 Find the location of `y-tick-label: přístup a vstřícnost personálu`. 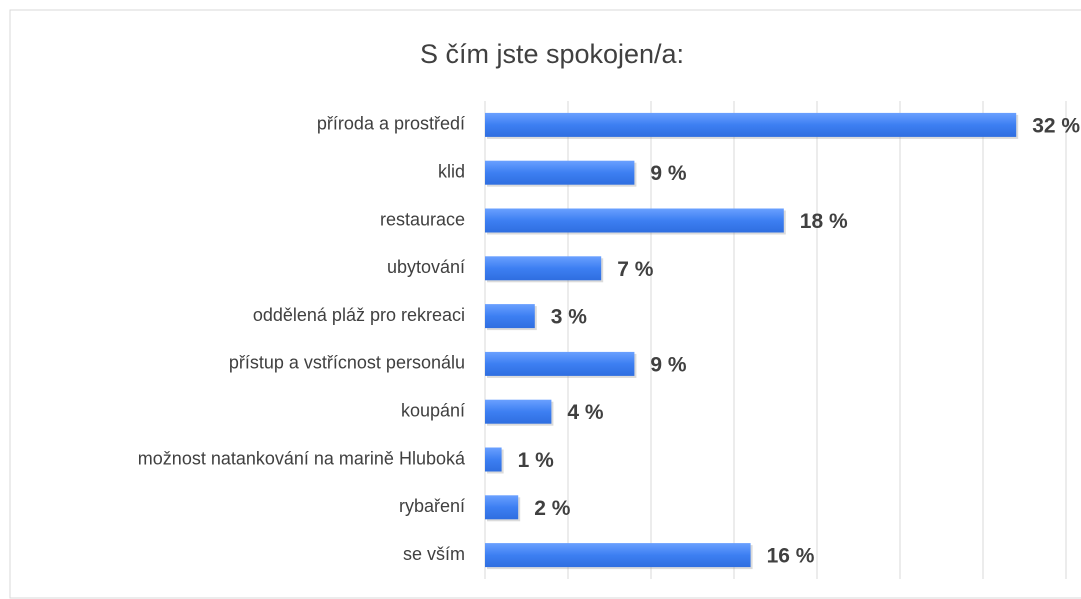

y-tick-label: přístup a vstřícnost personálu is located at coordinates (347, 363).